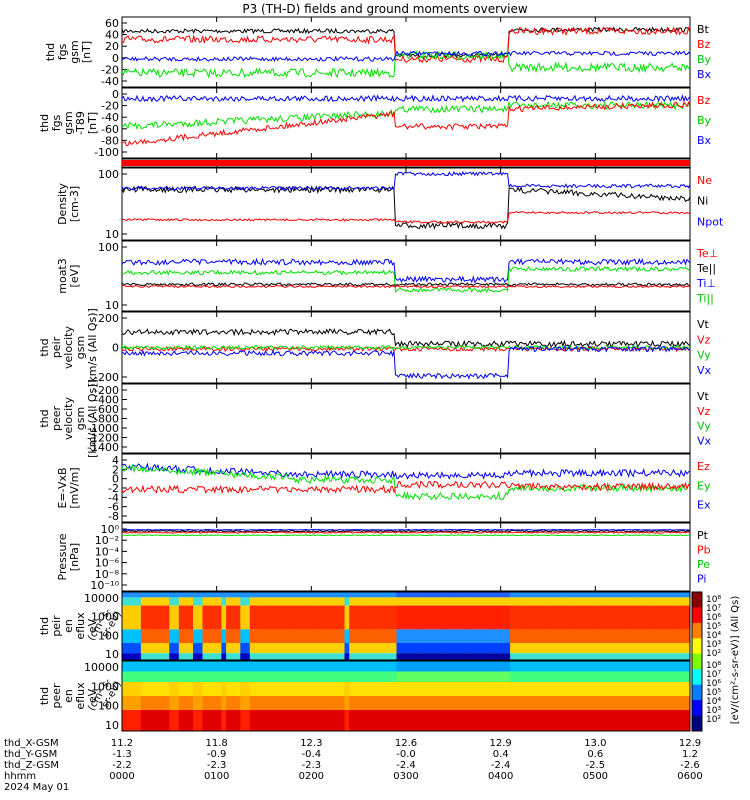 Image resolution: width=750 pixels, height=800 pixels. What do you see at coordinates (595, 743) in the screenshot?
I see `x-axis-value: 13.0` at bounding box center [595, 743].